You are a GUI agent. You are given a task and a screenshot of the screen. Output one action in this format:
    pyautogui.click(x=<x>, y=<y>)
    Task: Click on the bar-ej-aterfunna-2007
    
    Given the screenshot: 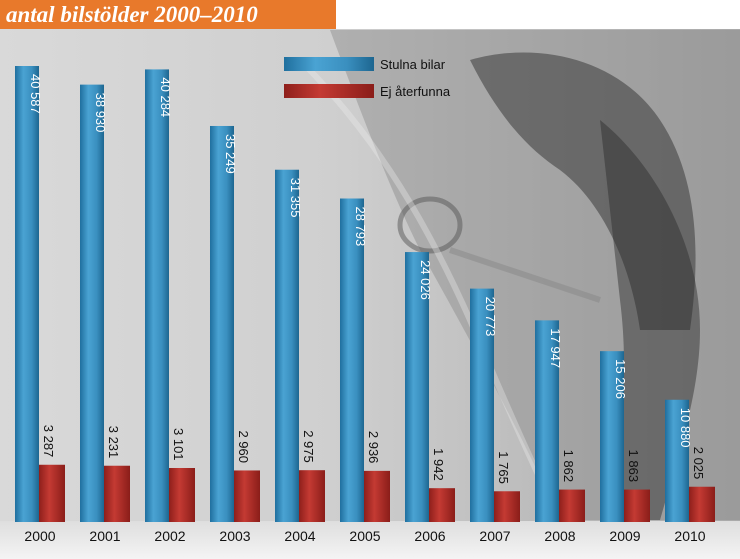 What is the action you would take?
    pyautogui.click(x=507, y=506)
    